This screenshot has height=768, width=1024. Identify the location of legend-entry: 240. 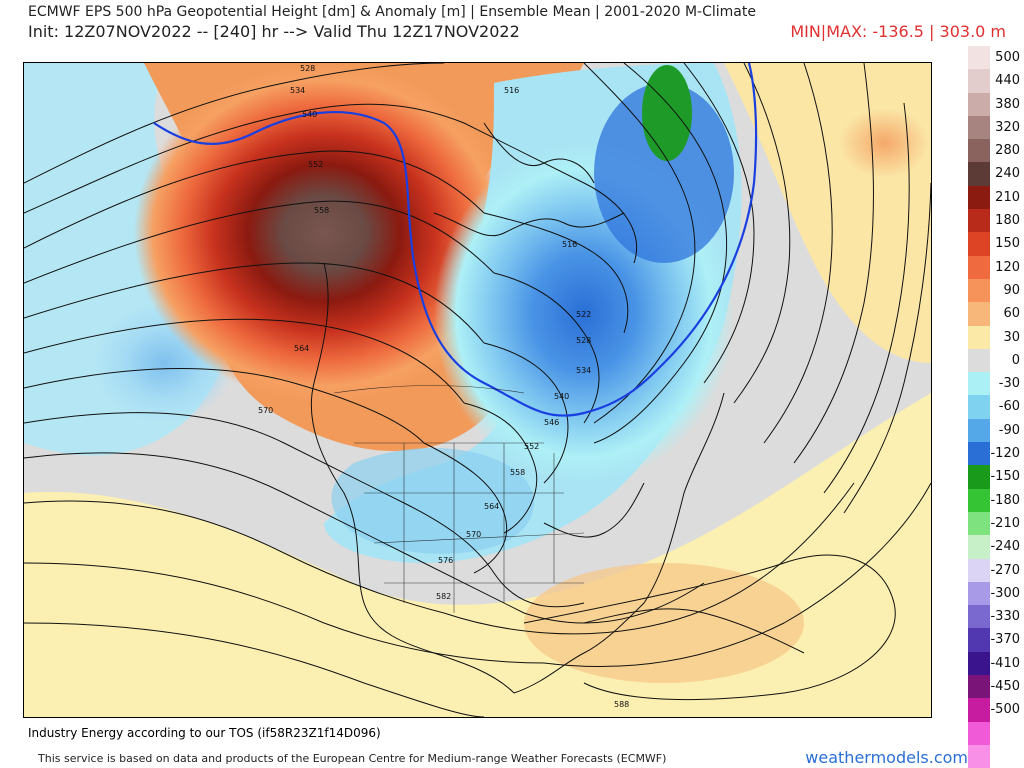
(994, 174).